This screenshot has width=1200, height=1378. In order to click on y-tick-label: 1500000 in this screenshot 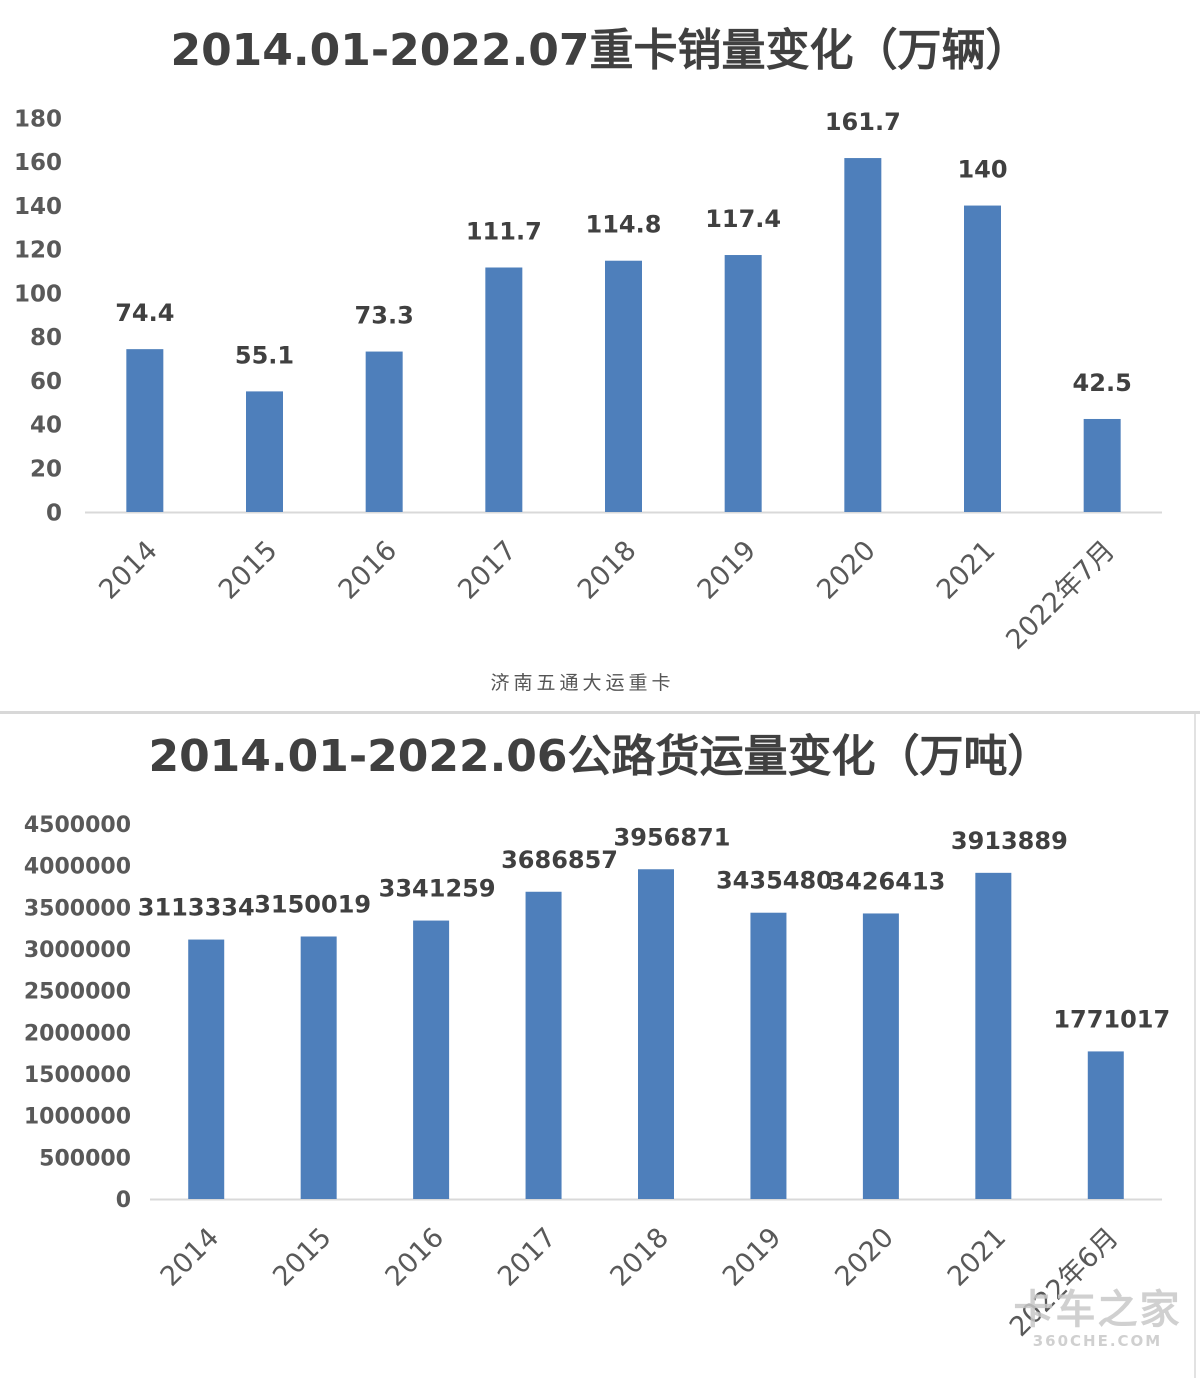, I will do `click(77, 1075)`.